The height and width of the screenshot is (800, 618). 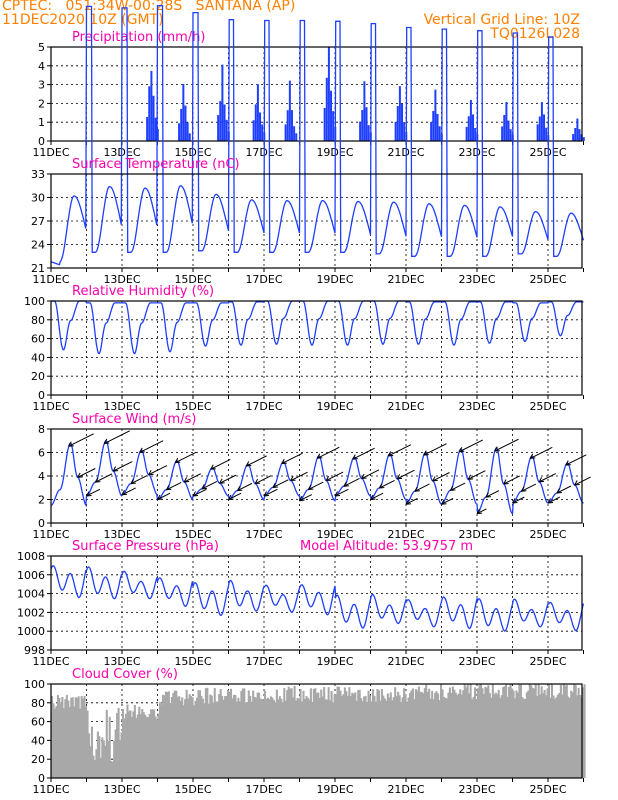 I want to click on x-tick-label: 11DEC, so click(x=50, y=152).